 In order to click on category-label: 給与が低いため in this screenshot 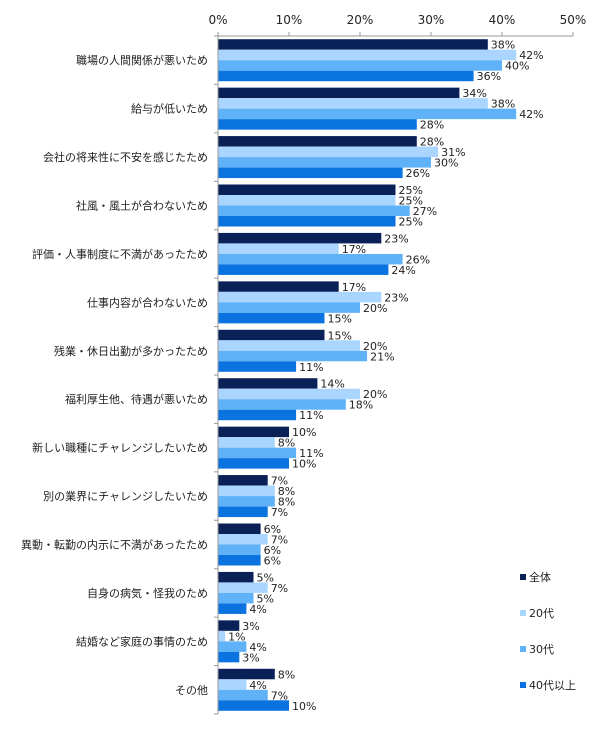, I will do `click(169, 109)`.